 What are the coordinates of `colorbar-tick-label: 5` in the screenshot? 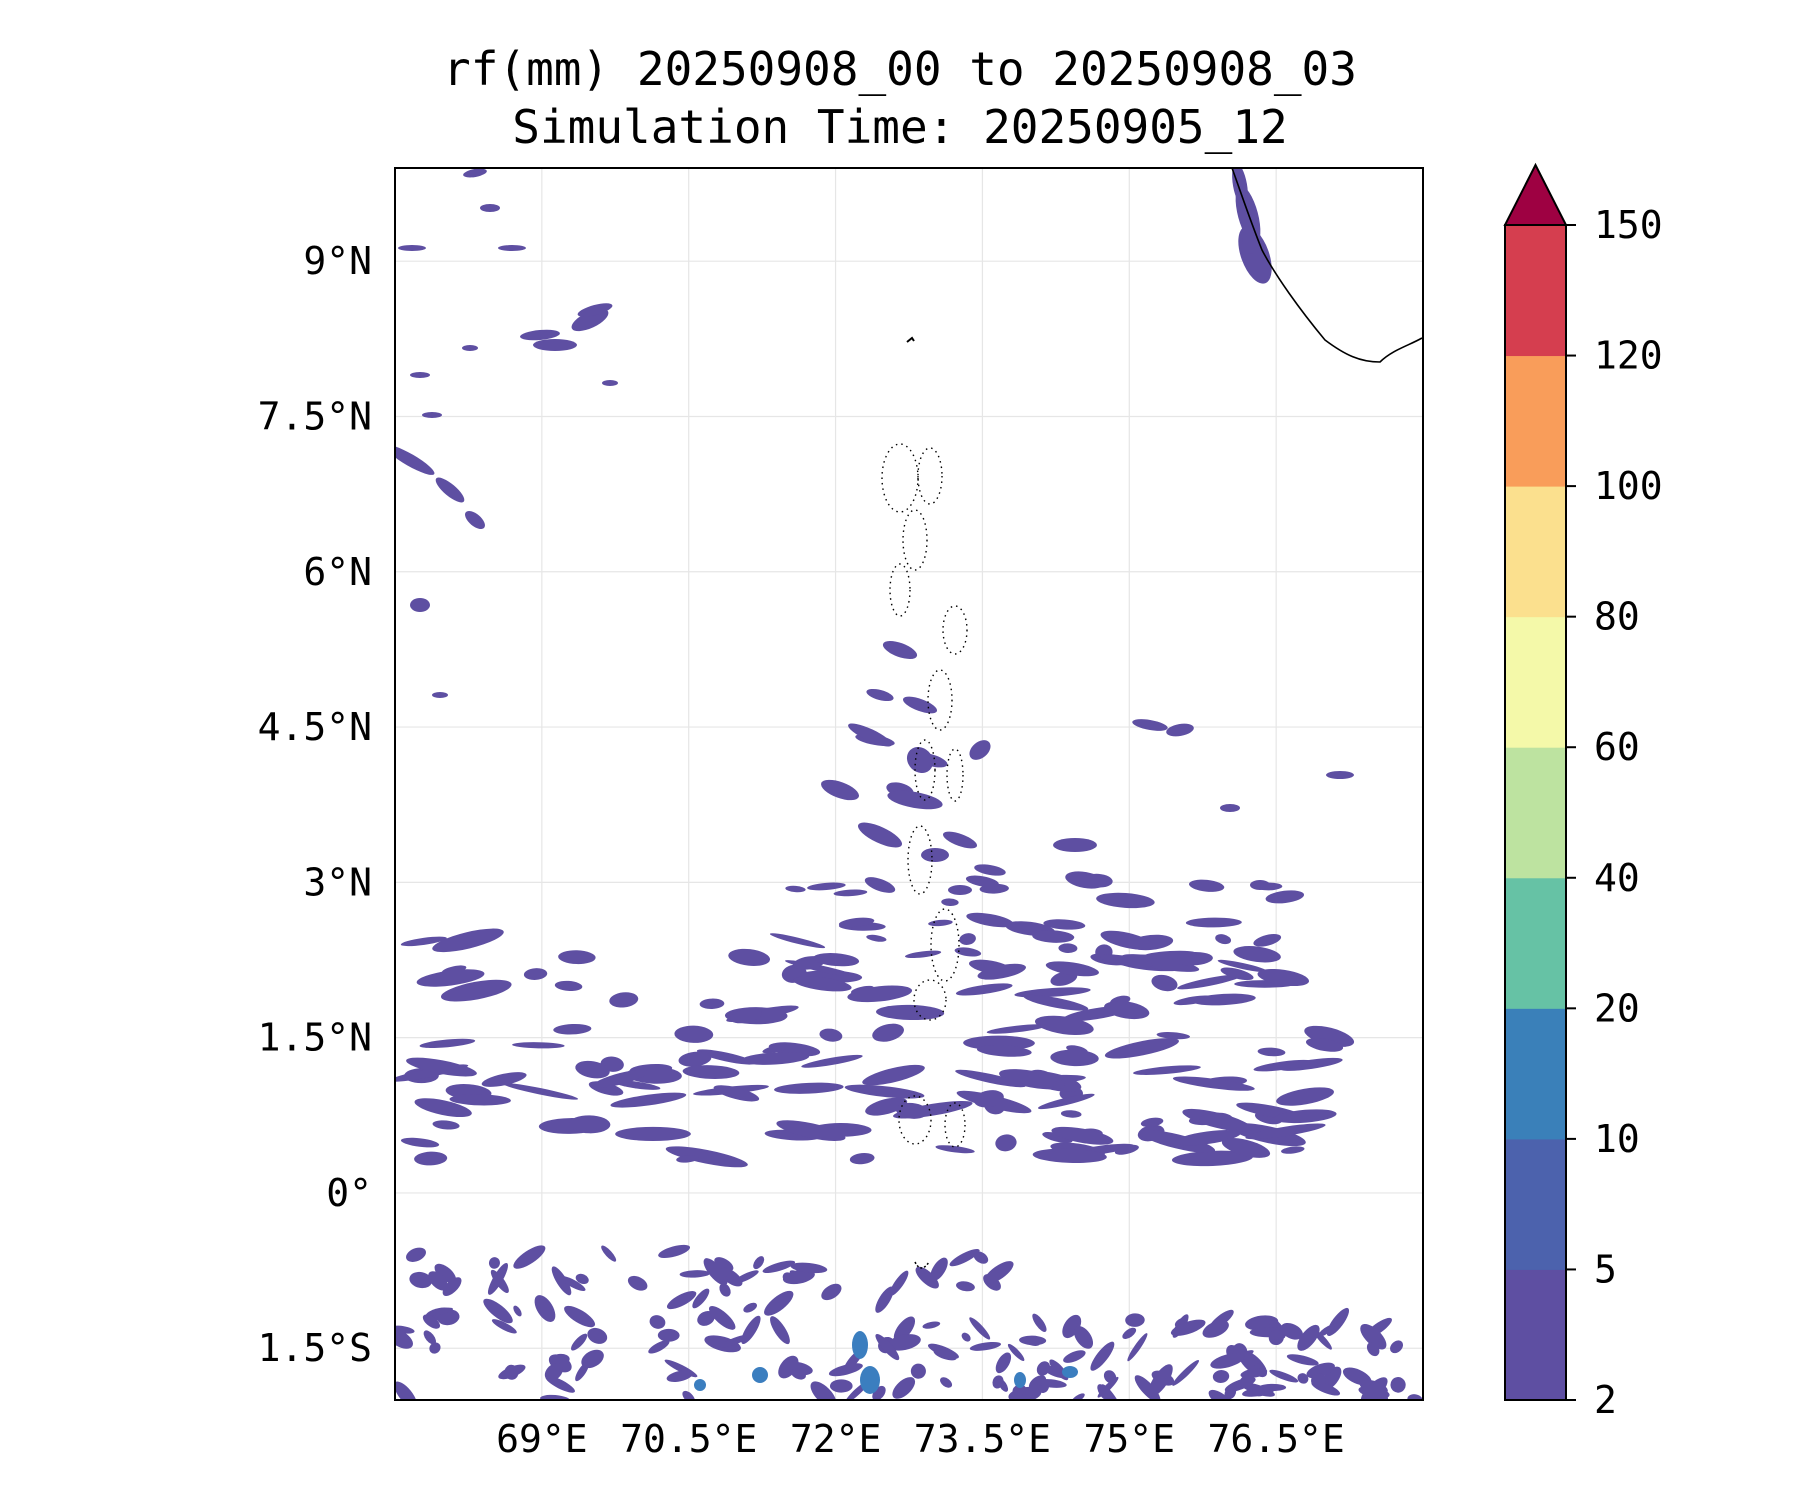 It's located at (1605, 1269).